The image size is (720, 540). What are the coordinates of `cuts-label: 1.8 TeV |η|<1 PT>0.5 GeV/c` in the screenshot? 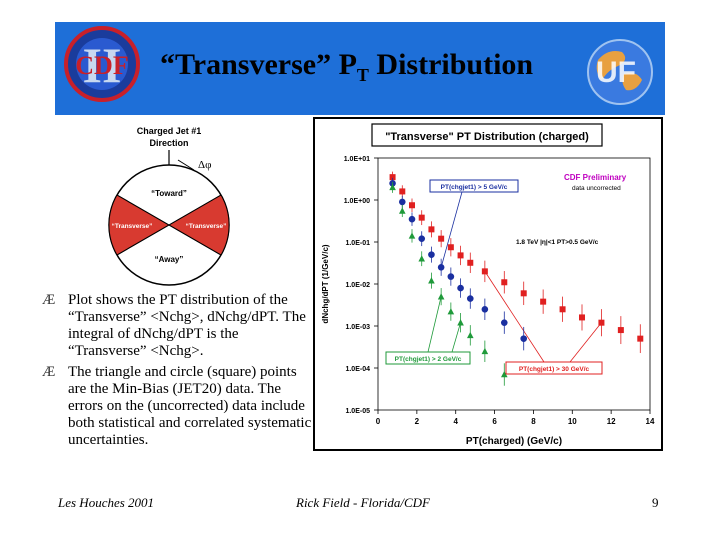 It's located at (557, 242).